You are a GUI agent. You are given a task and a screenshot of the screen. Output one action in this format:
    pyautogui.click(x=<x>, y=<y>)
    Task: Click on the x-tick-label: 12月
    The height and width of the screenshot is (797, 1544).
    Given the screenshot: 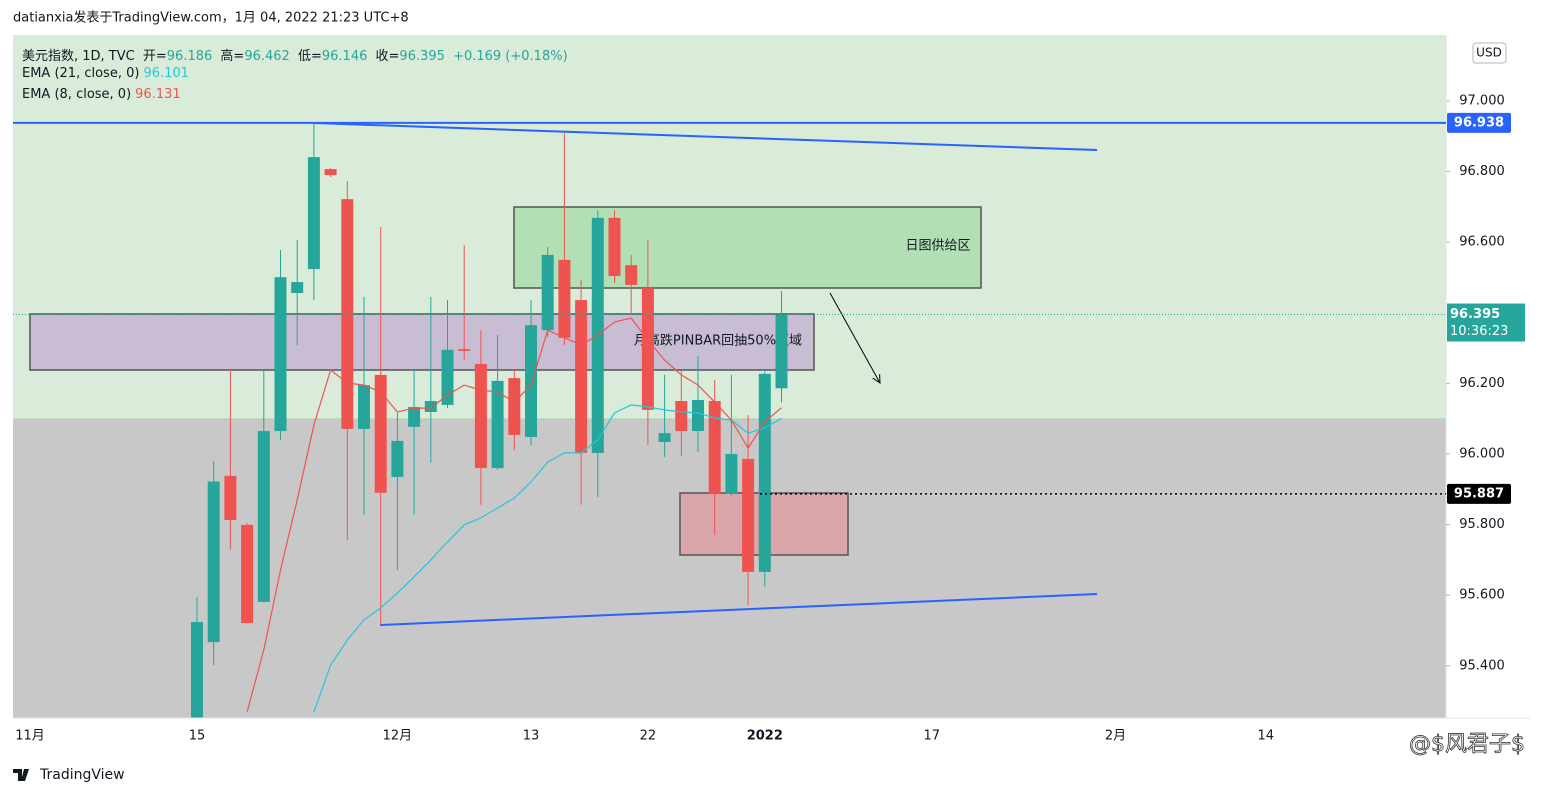 What is the action you would take?
    pyautogui.click(x=398, y=736)
    